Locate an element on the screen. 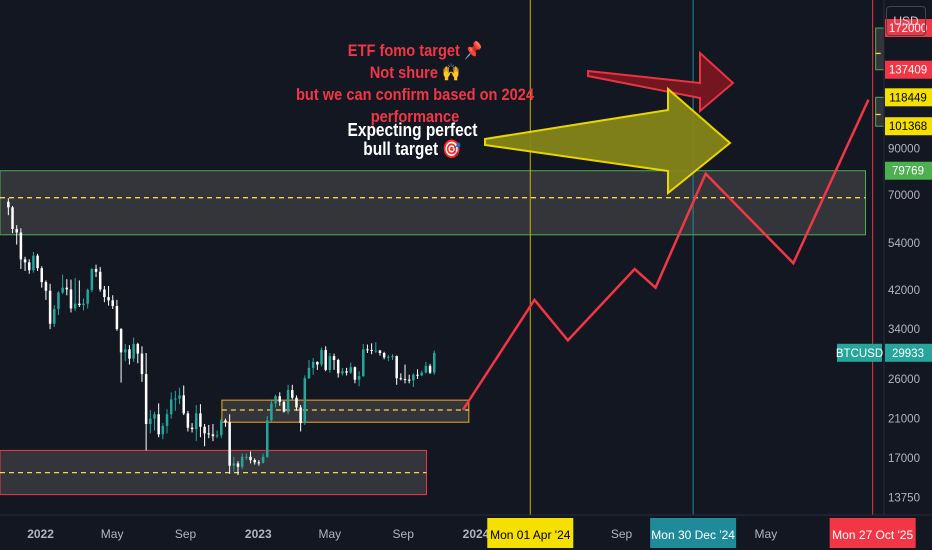  price-tick-label: 13750 is located at coordinates (904, 498).